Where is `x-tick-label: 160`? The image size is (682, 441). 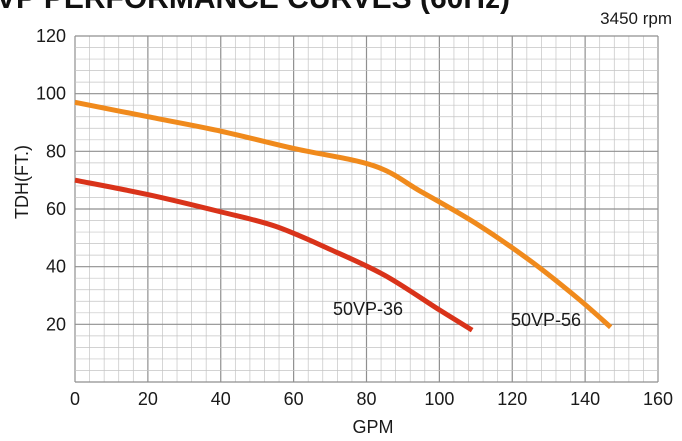
x-tick-label: 160 is located at coordinates (658, 399).